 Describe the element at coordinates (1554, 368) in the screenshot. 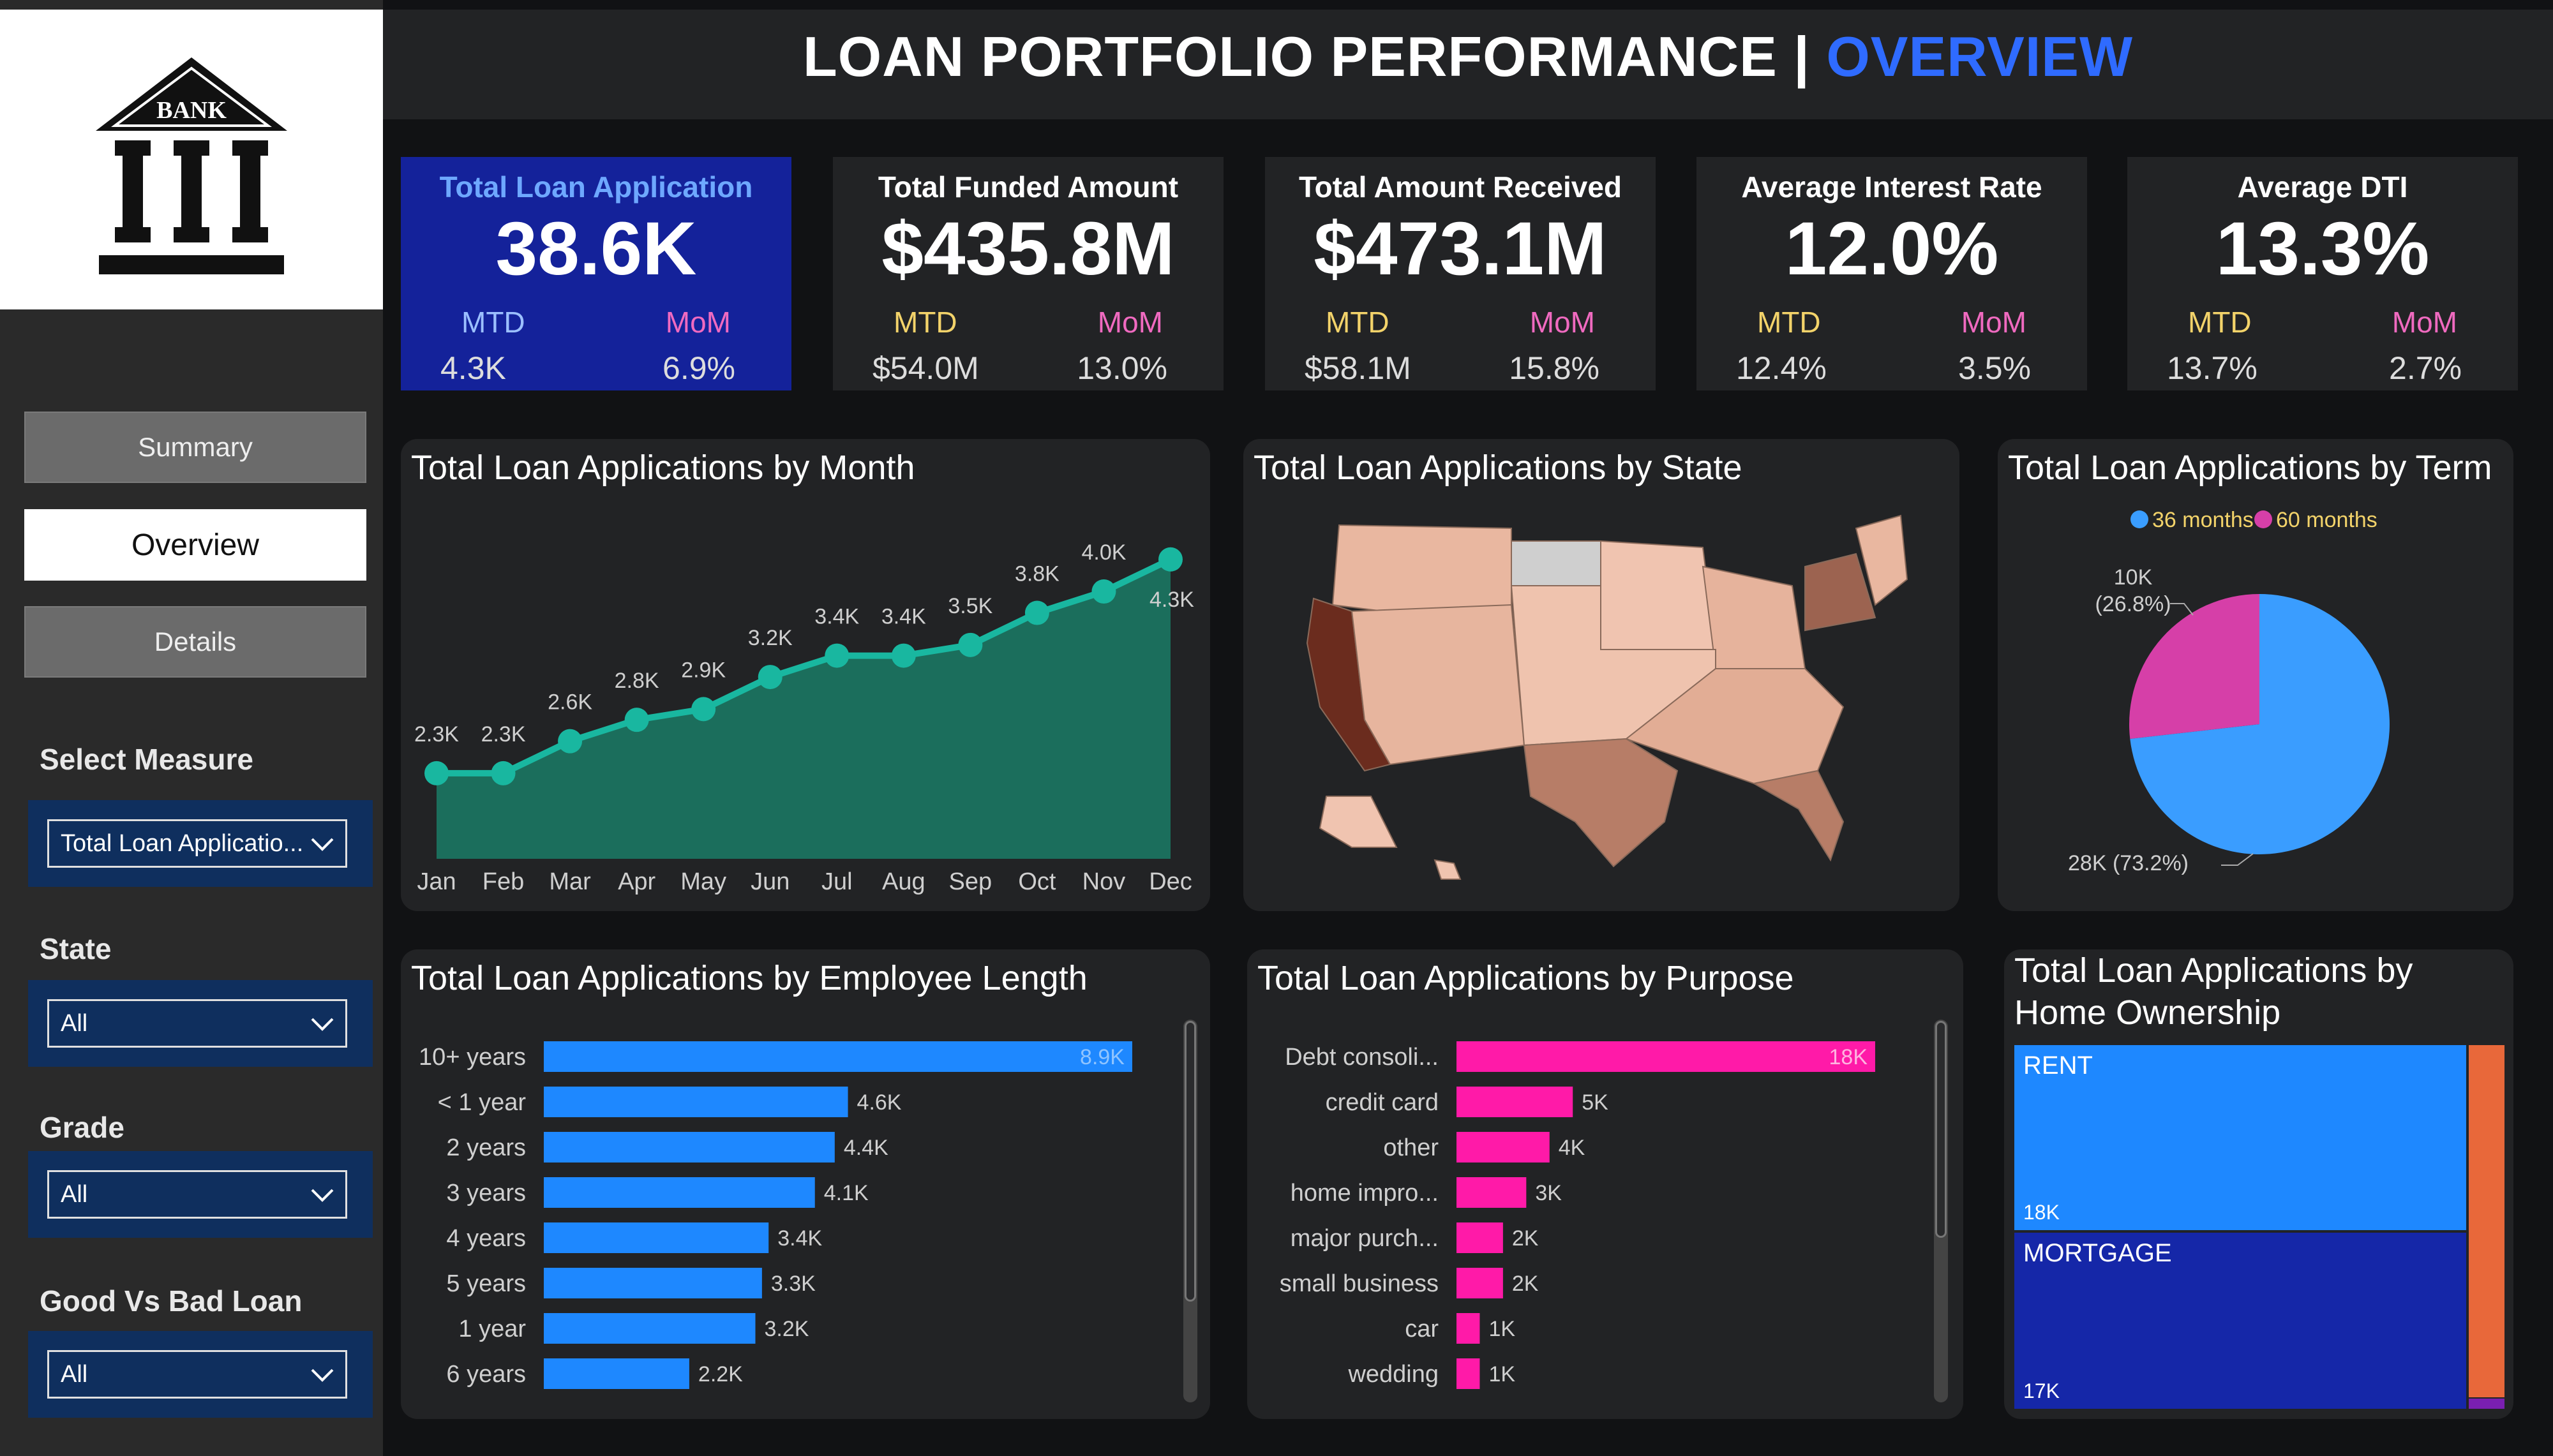

I see `kpi-mom-value: 15.8%` at that location.